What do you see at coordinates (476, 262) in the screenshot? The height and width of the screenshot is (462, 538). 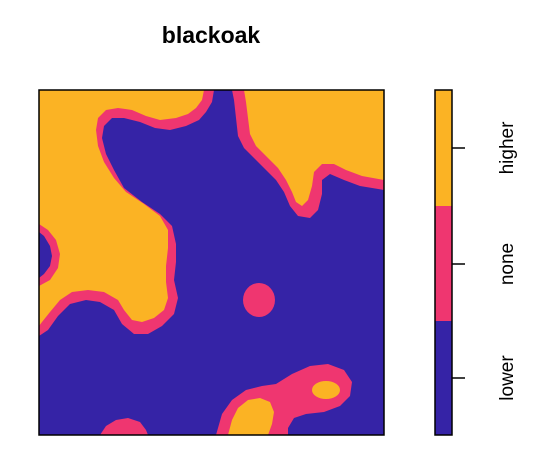 I see `legend: higher none lower` at bounding box center [476, 262].